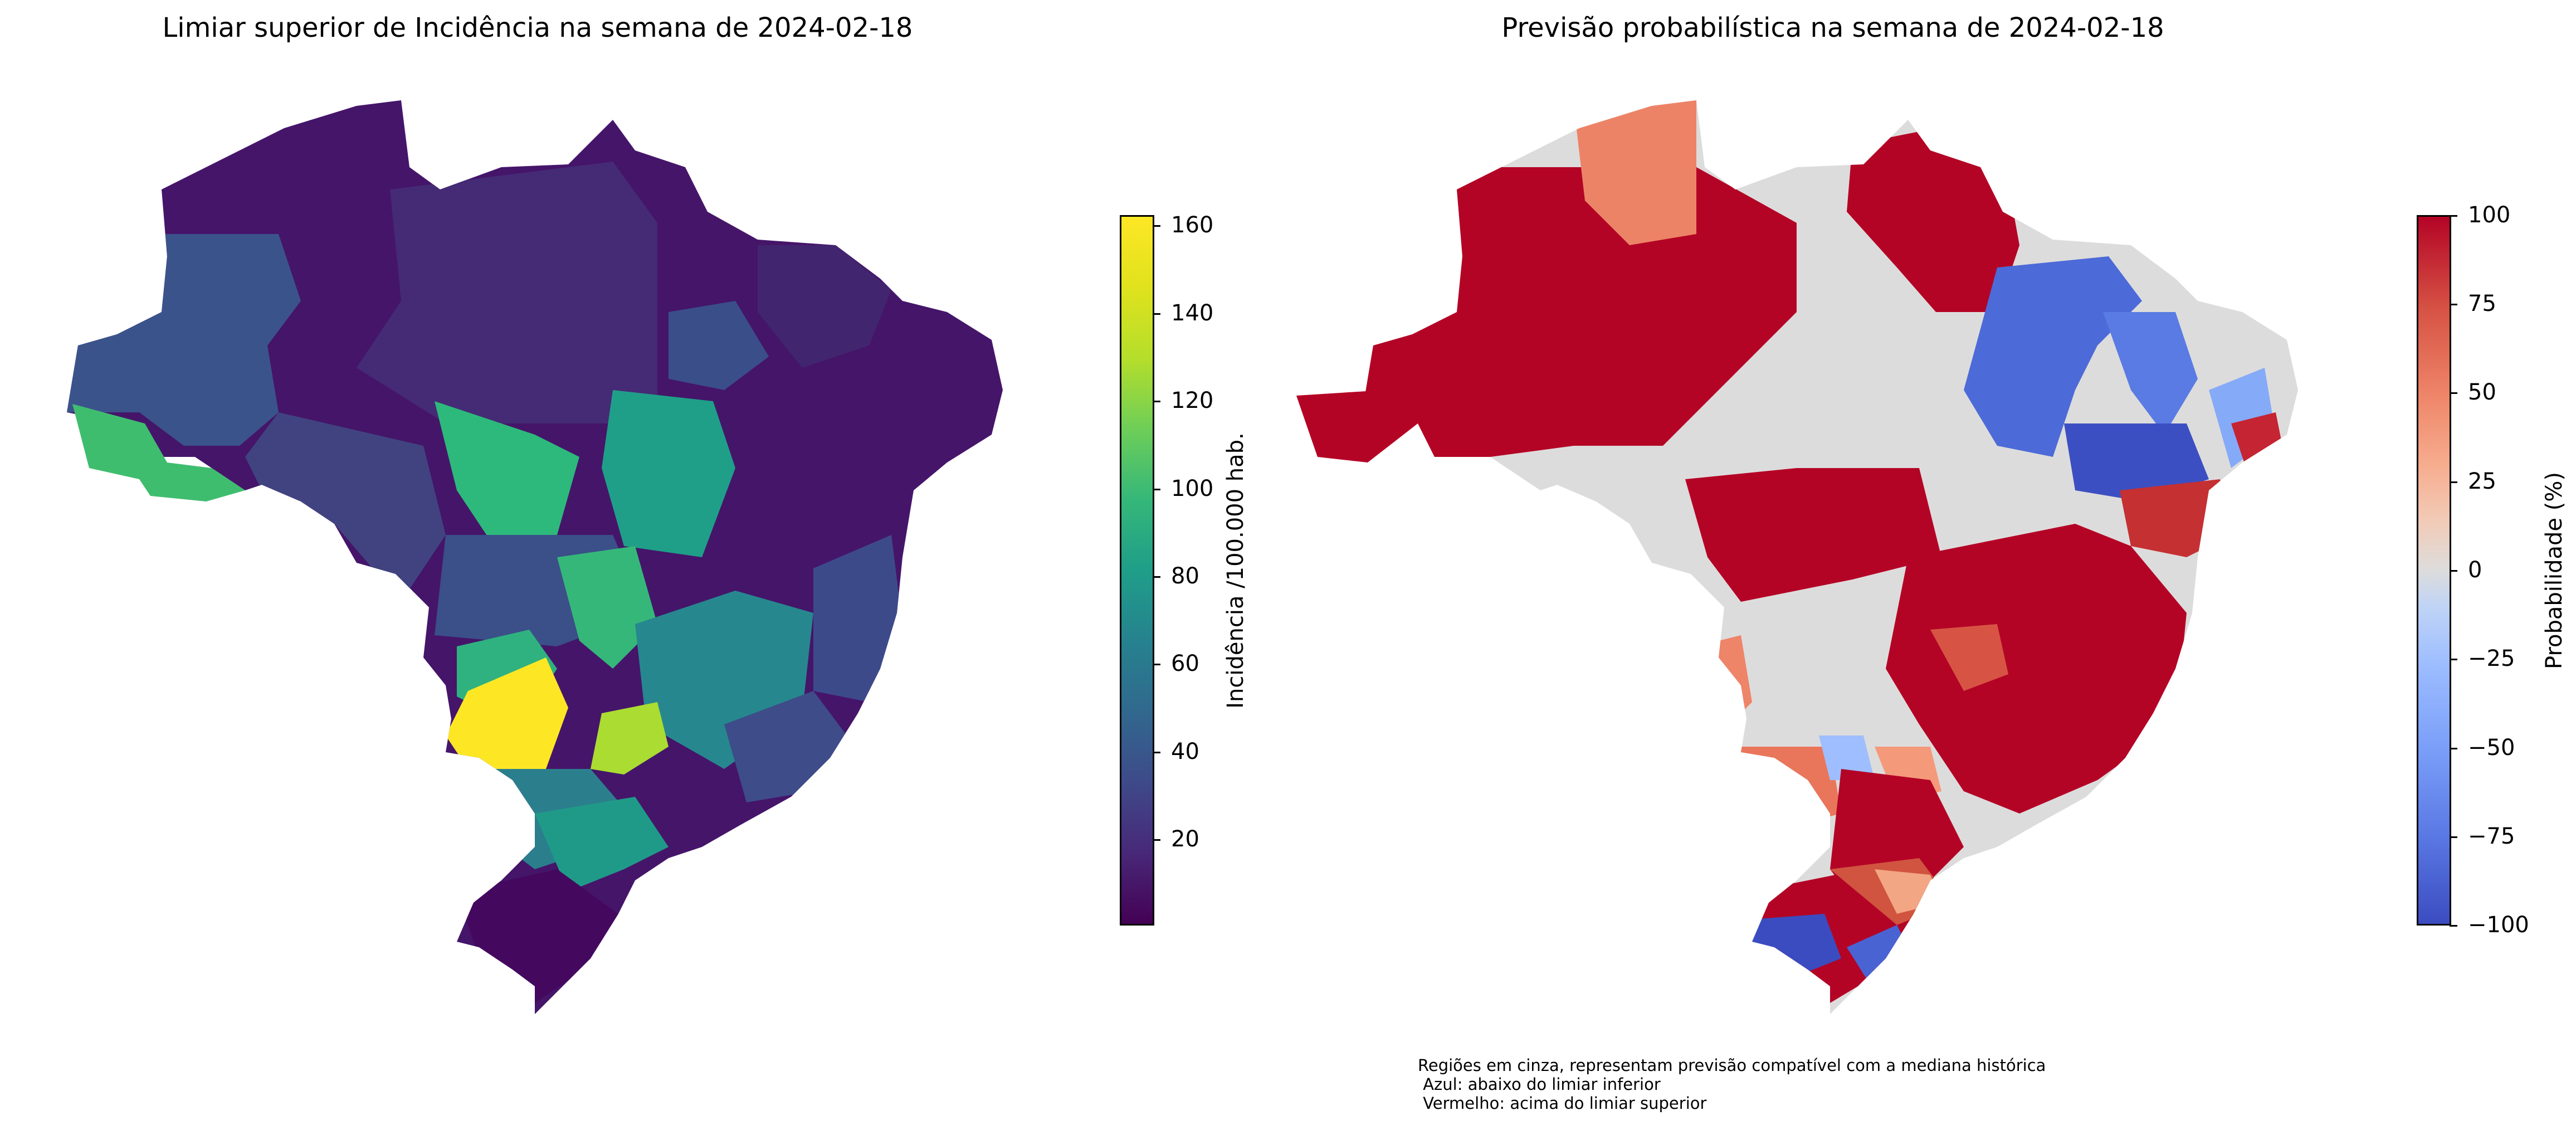 Image resolution: width=2576 pixels, height=1125 pixels. Describe the element at coordinates (2498, 925) in the screenshot. I see `colorbar-tick-label: −100` at that location.